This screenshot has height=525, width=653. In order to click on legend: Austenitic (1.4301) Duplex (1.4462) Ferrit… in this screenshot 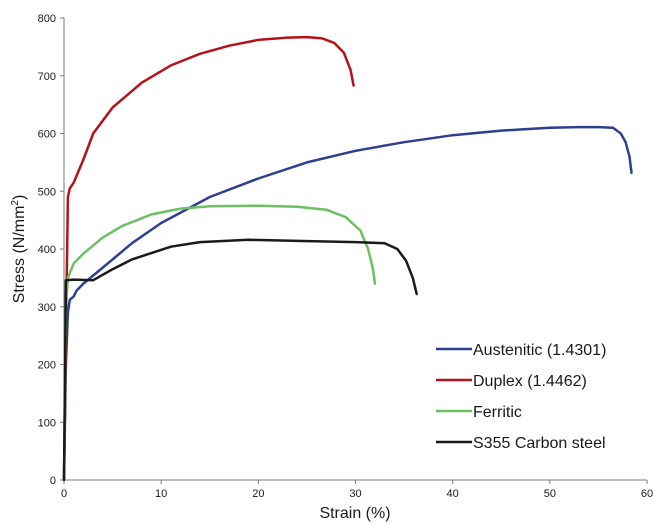, I will do `click(521, 397)`.